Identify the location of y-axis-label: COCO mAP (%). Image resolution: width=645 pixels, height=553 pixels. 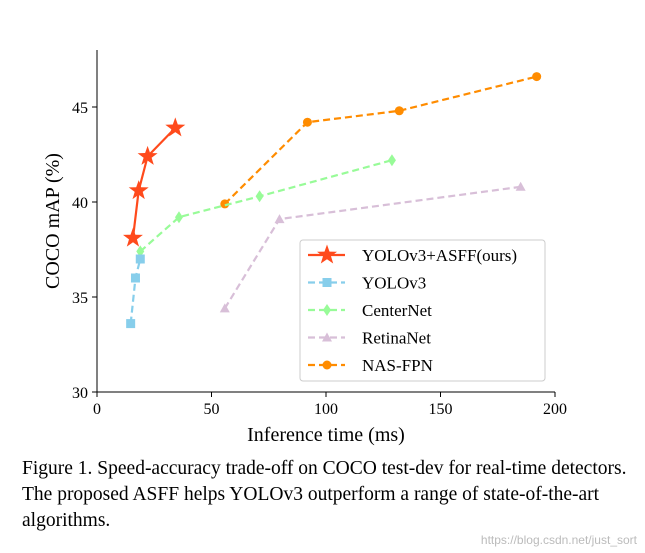
(53, 221).